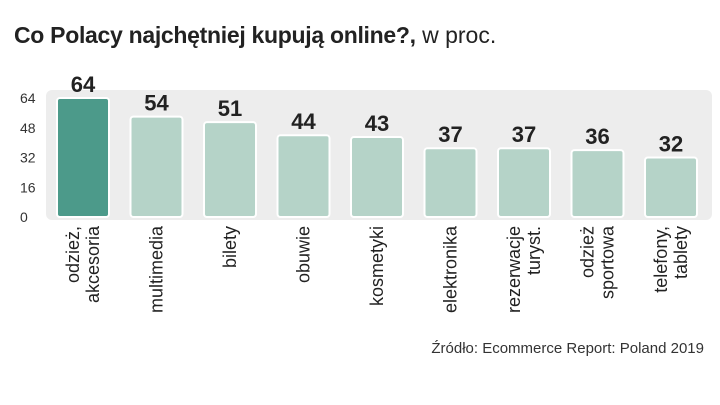 The image size is (720, 405). Describe the element at coordinates (28, 158) in the screenshot. I see `y-tick-label: 32` at that location.